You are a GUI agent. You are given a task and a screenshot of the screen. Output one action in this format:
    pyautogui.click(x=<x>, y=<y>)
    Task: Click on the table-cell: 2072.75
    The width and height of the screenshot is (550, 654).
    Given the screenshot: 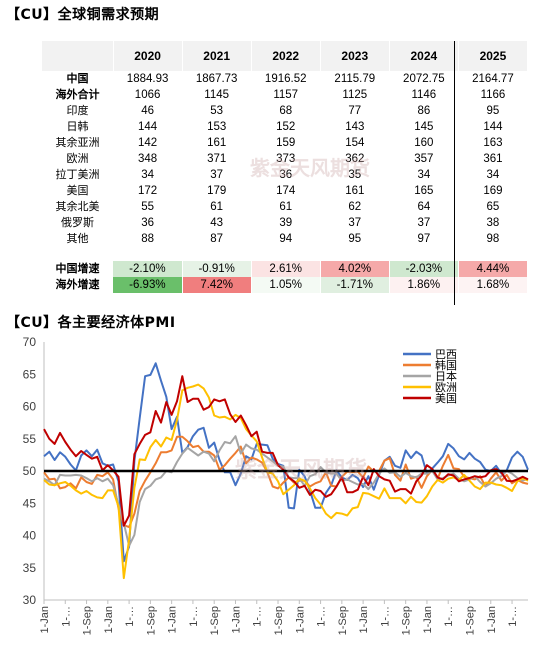 What is the action you would take?
    pyautogui.click(x=424, y=79)
    